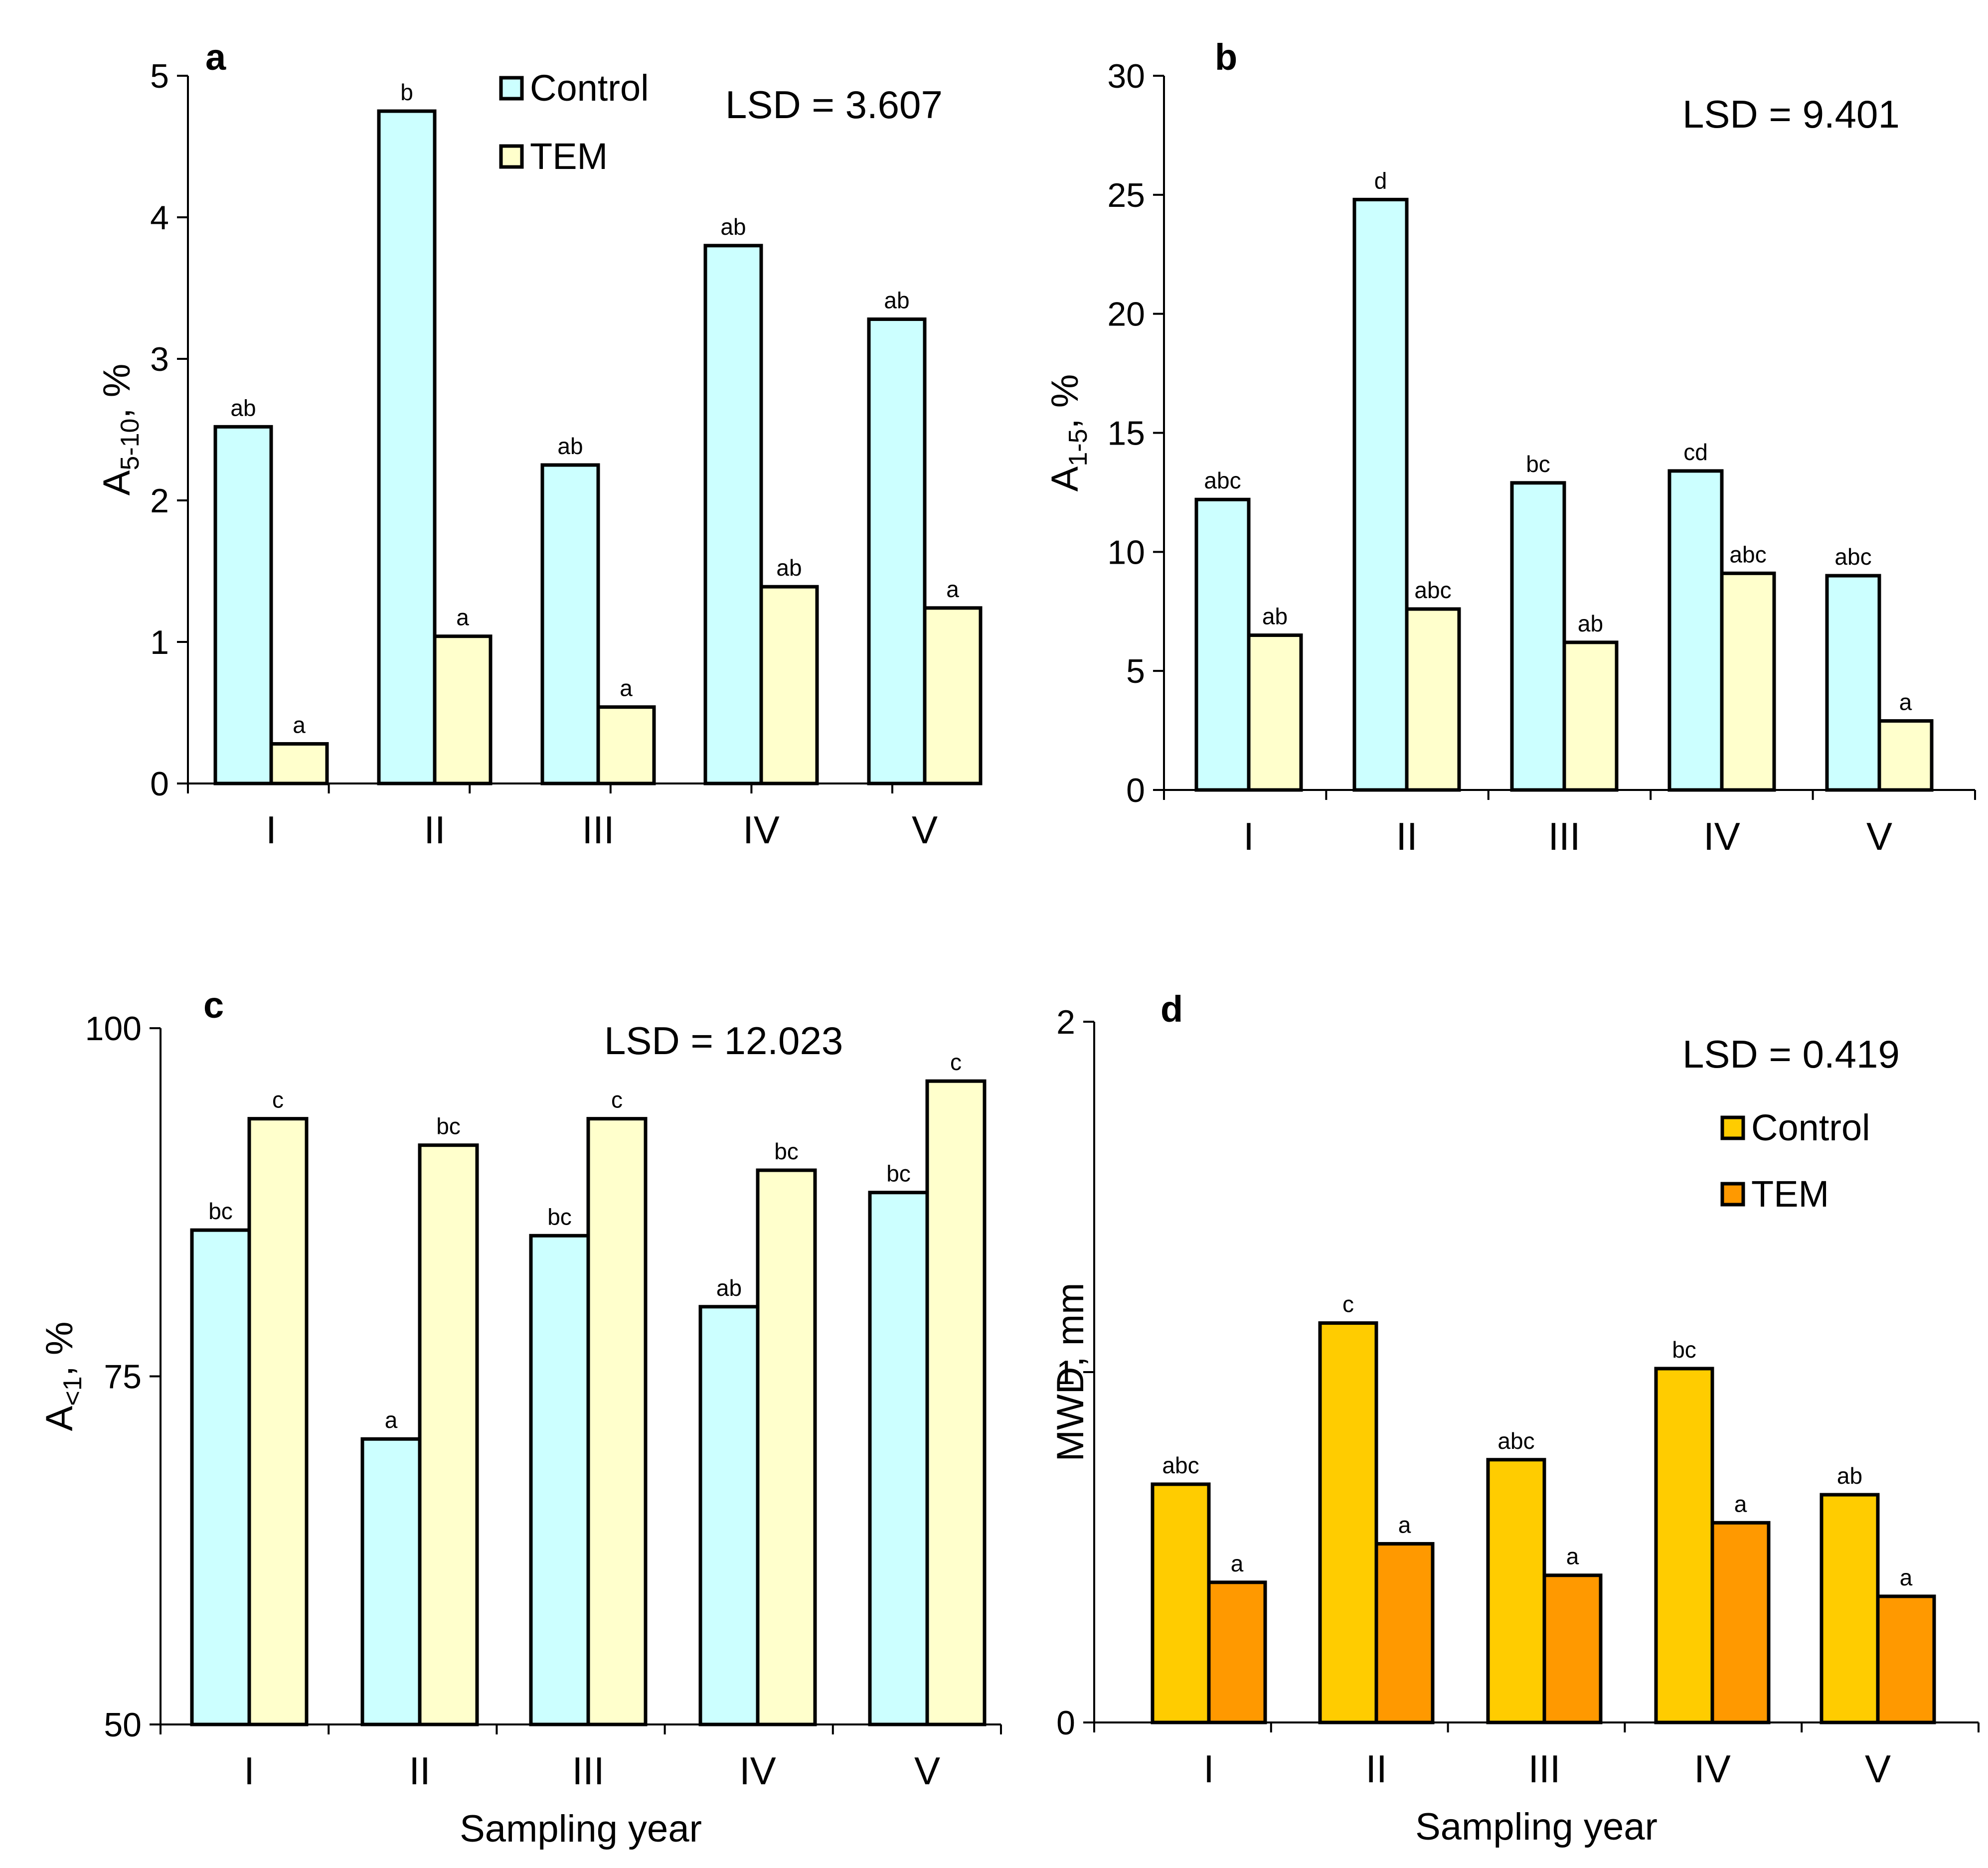 This screenshot has height=1868, width=1988. Describe the element at coordinates (1078, 448) in the screenshot. I see `y-axis-title-subscript: 1-5` at that location.